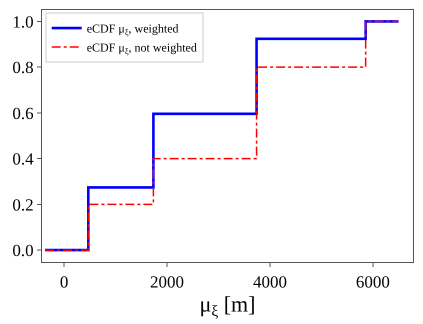 The image size is (423, 324). I want to click on y-tick-label: 0.4, so click(23, 159).